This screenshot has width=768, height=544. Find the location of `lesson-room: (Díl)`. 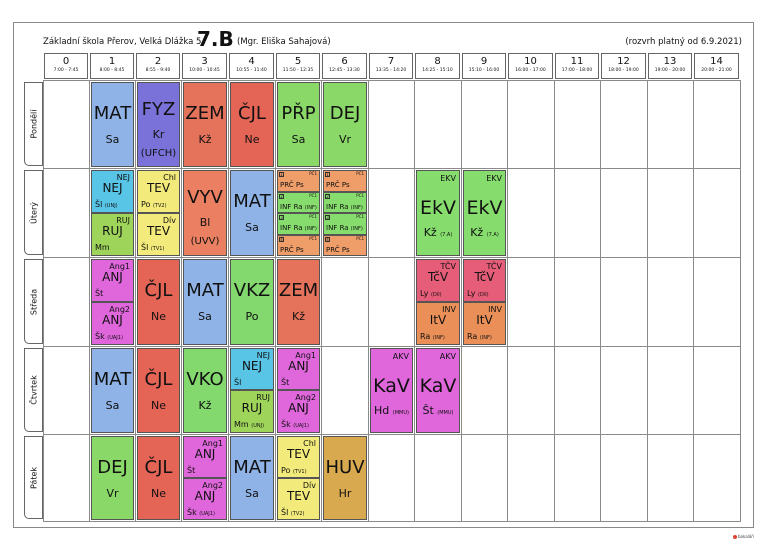

lesson-room: (Díl) is located at coordinates (483, 295).